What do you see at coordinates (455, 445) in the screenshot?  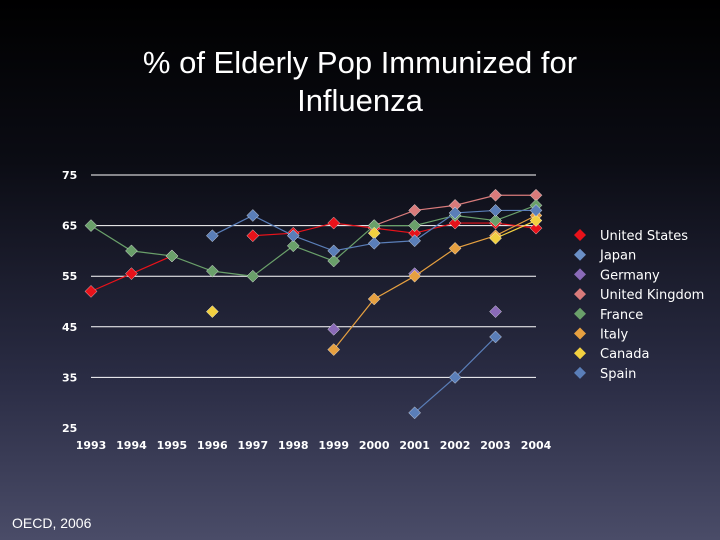 I see `x-tick-label: 2002` at bounding box center [455, 445].